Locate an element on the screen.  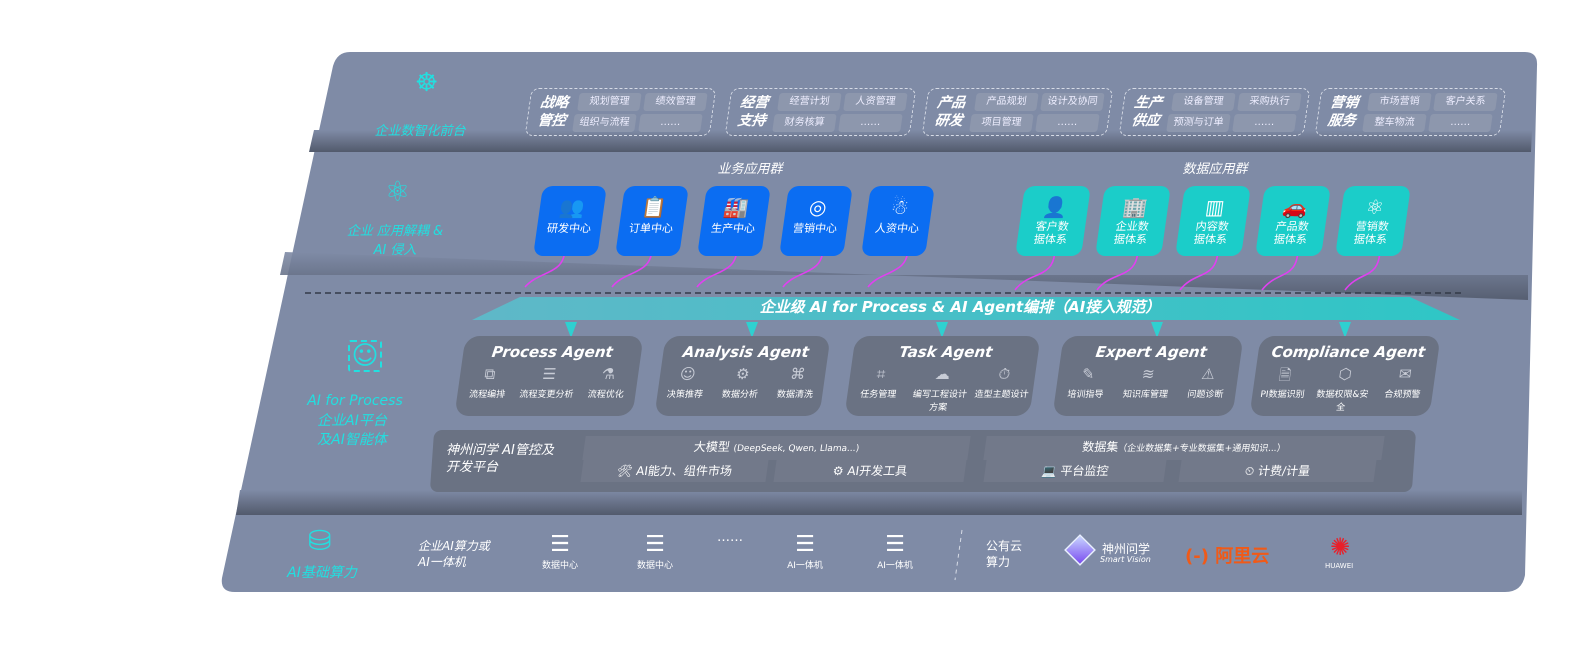
capability-icon: ≋ is located at coordinates (1148, 374).